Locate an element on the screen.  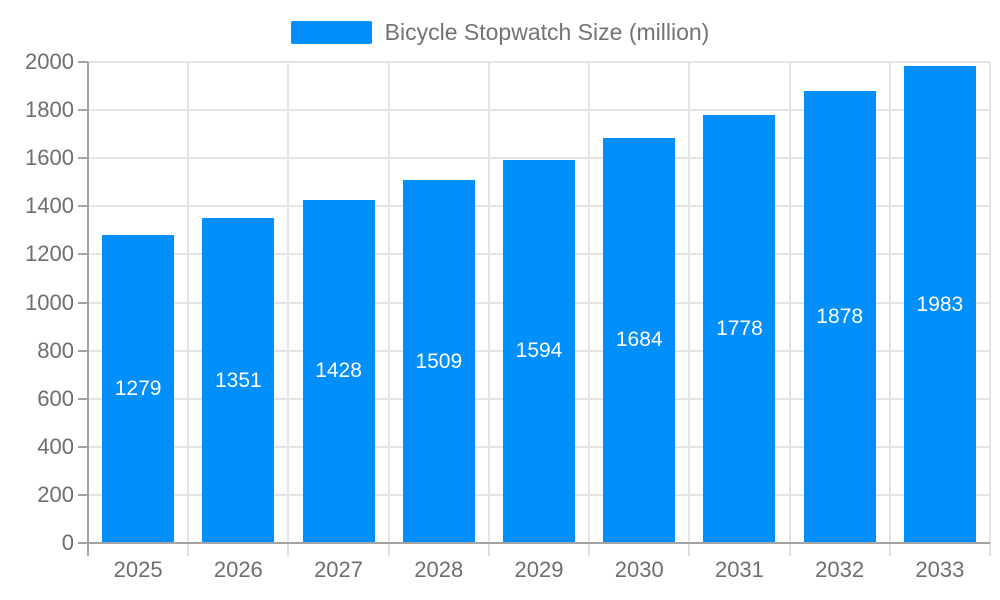
x-axis-tick-label: 2033 is located at coordinates (940, 569).